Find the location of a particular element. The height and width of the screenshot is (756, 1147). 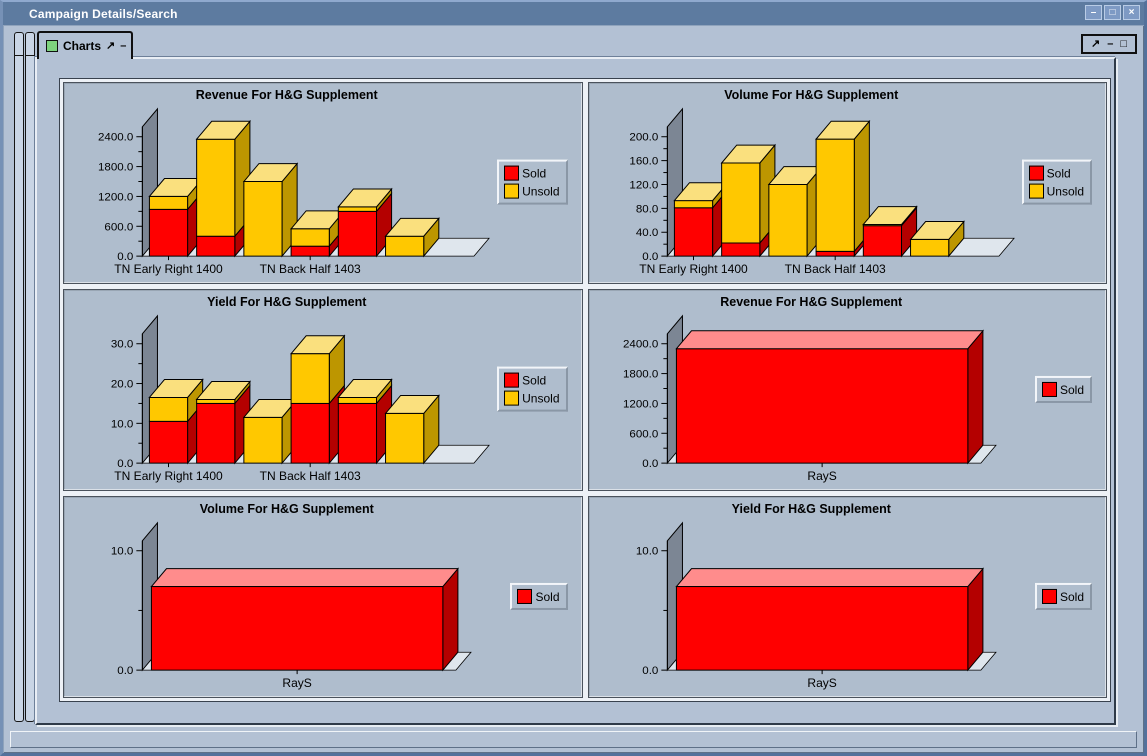

y-tick-label: 200.0 is located at coordinates (643, 138).